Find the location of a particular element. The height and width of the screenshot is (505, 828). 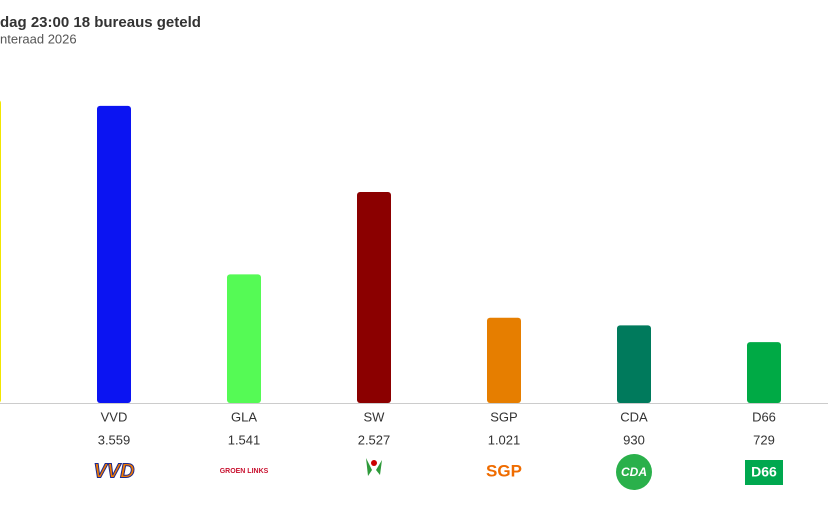

chart-subtitle: nteraad 2026 is located at coordinates (38, 38).